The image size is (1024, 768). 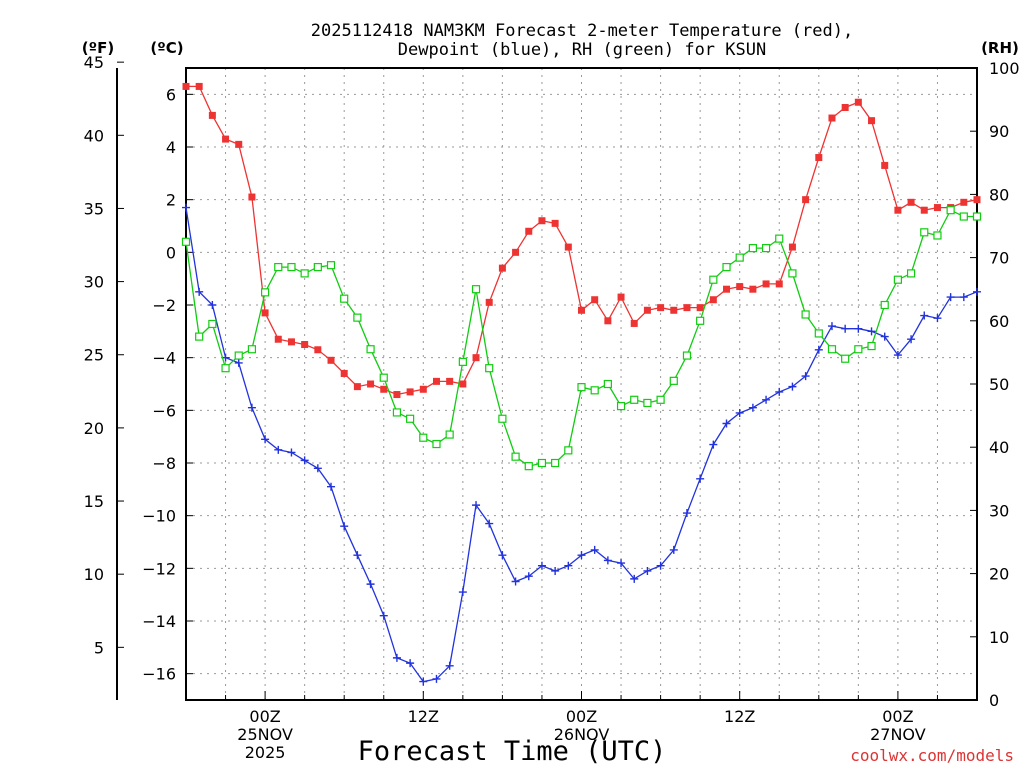 I want to click on fahrenheit-axis-label: (ºF), so click(x=98, y=48).